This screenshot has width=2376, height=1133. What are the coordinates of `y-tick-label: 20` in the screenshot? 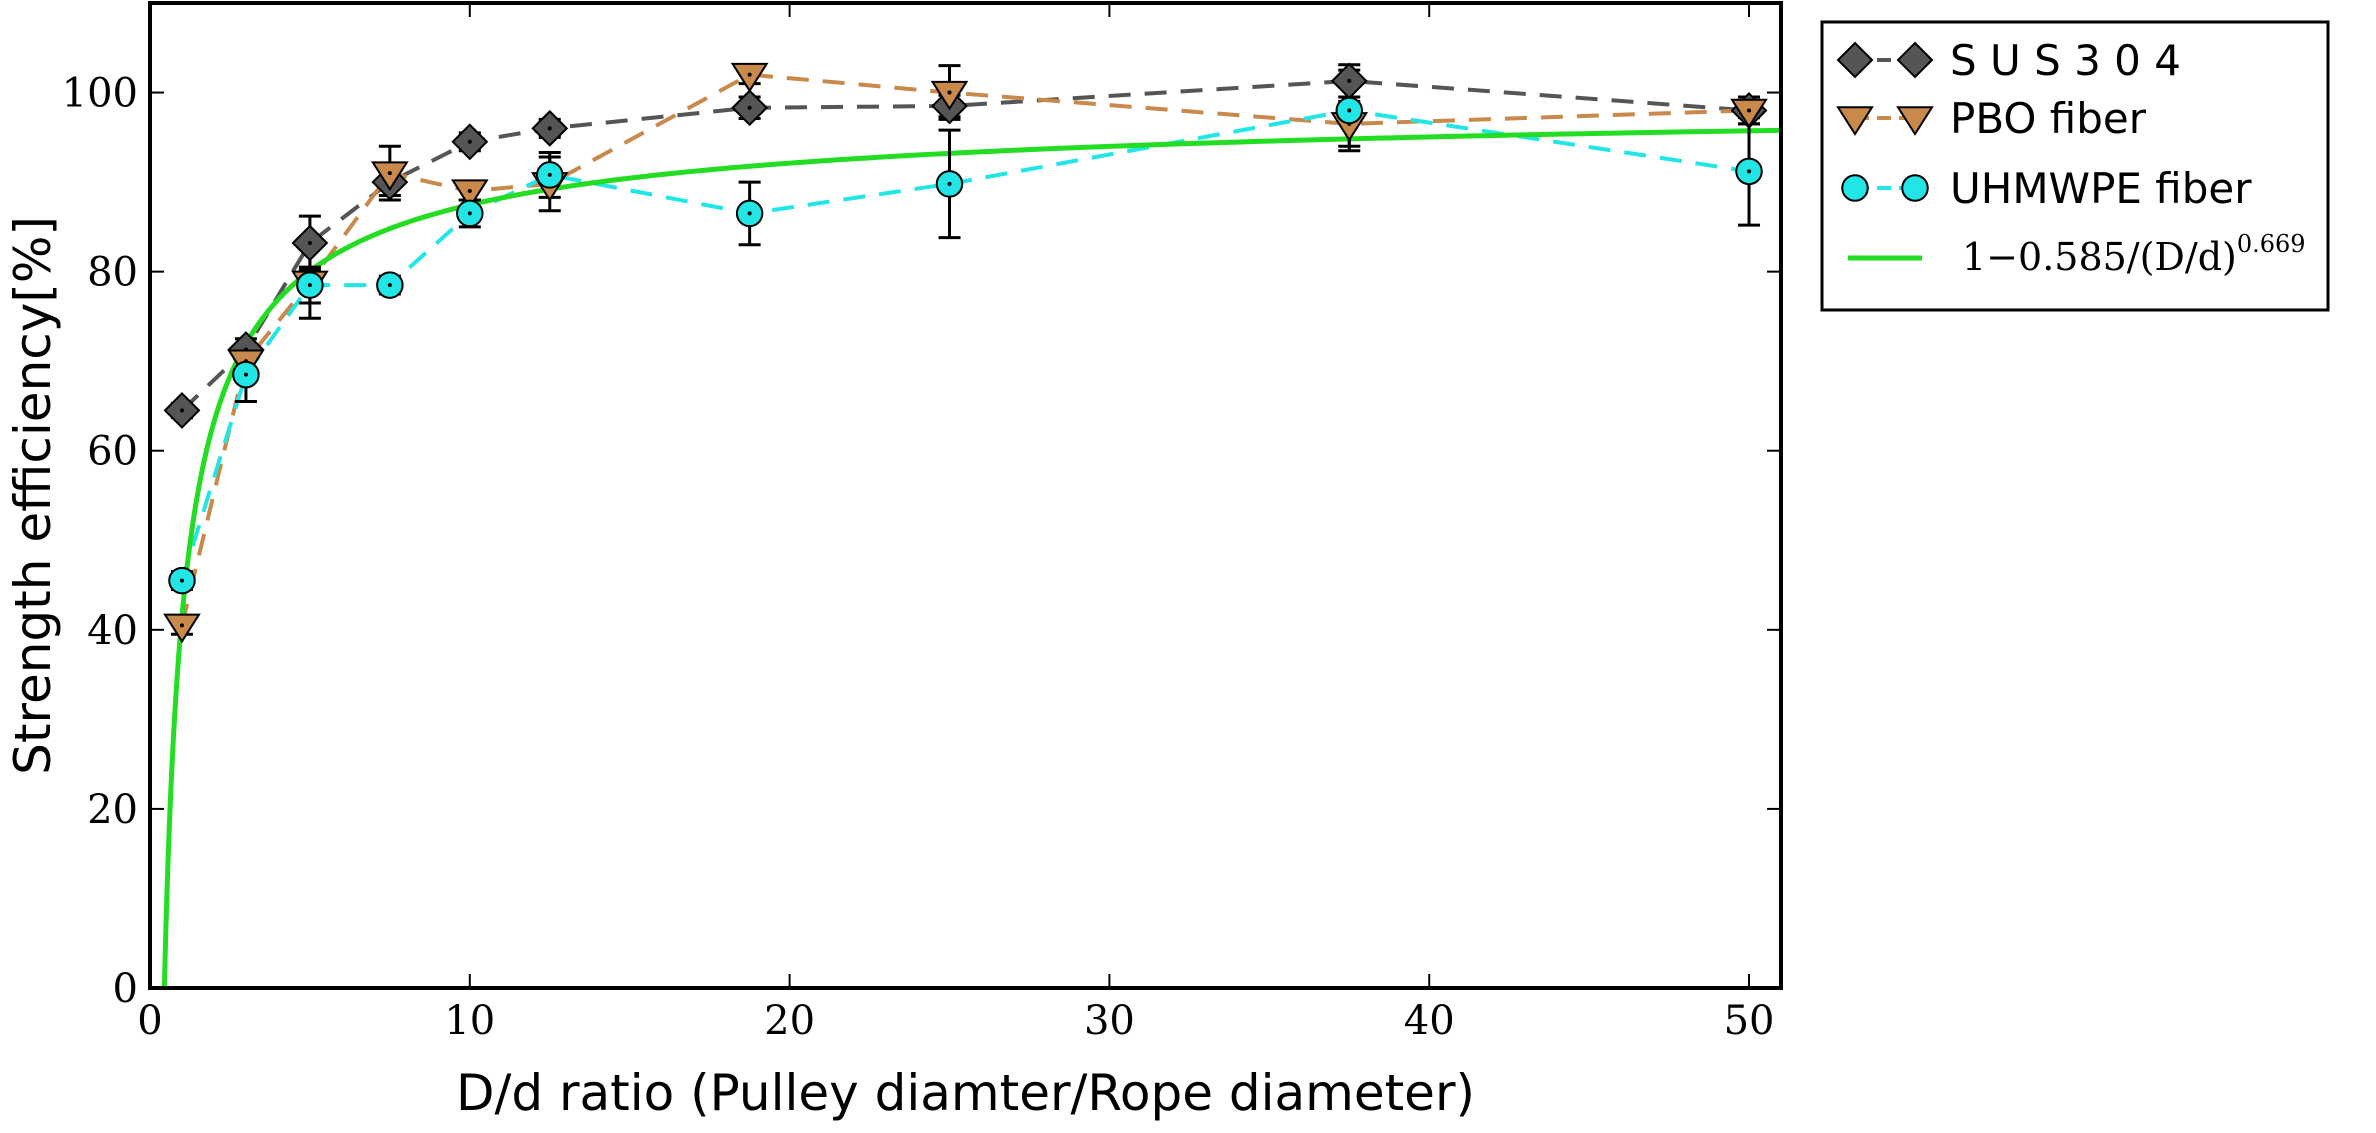 It's located at (112, 810).